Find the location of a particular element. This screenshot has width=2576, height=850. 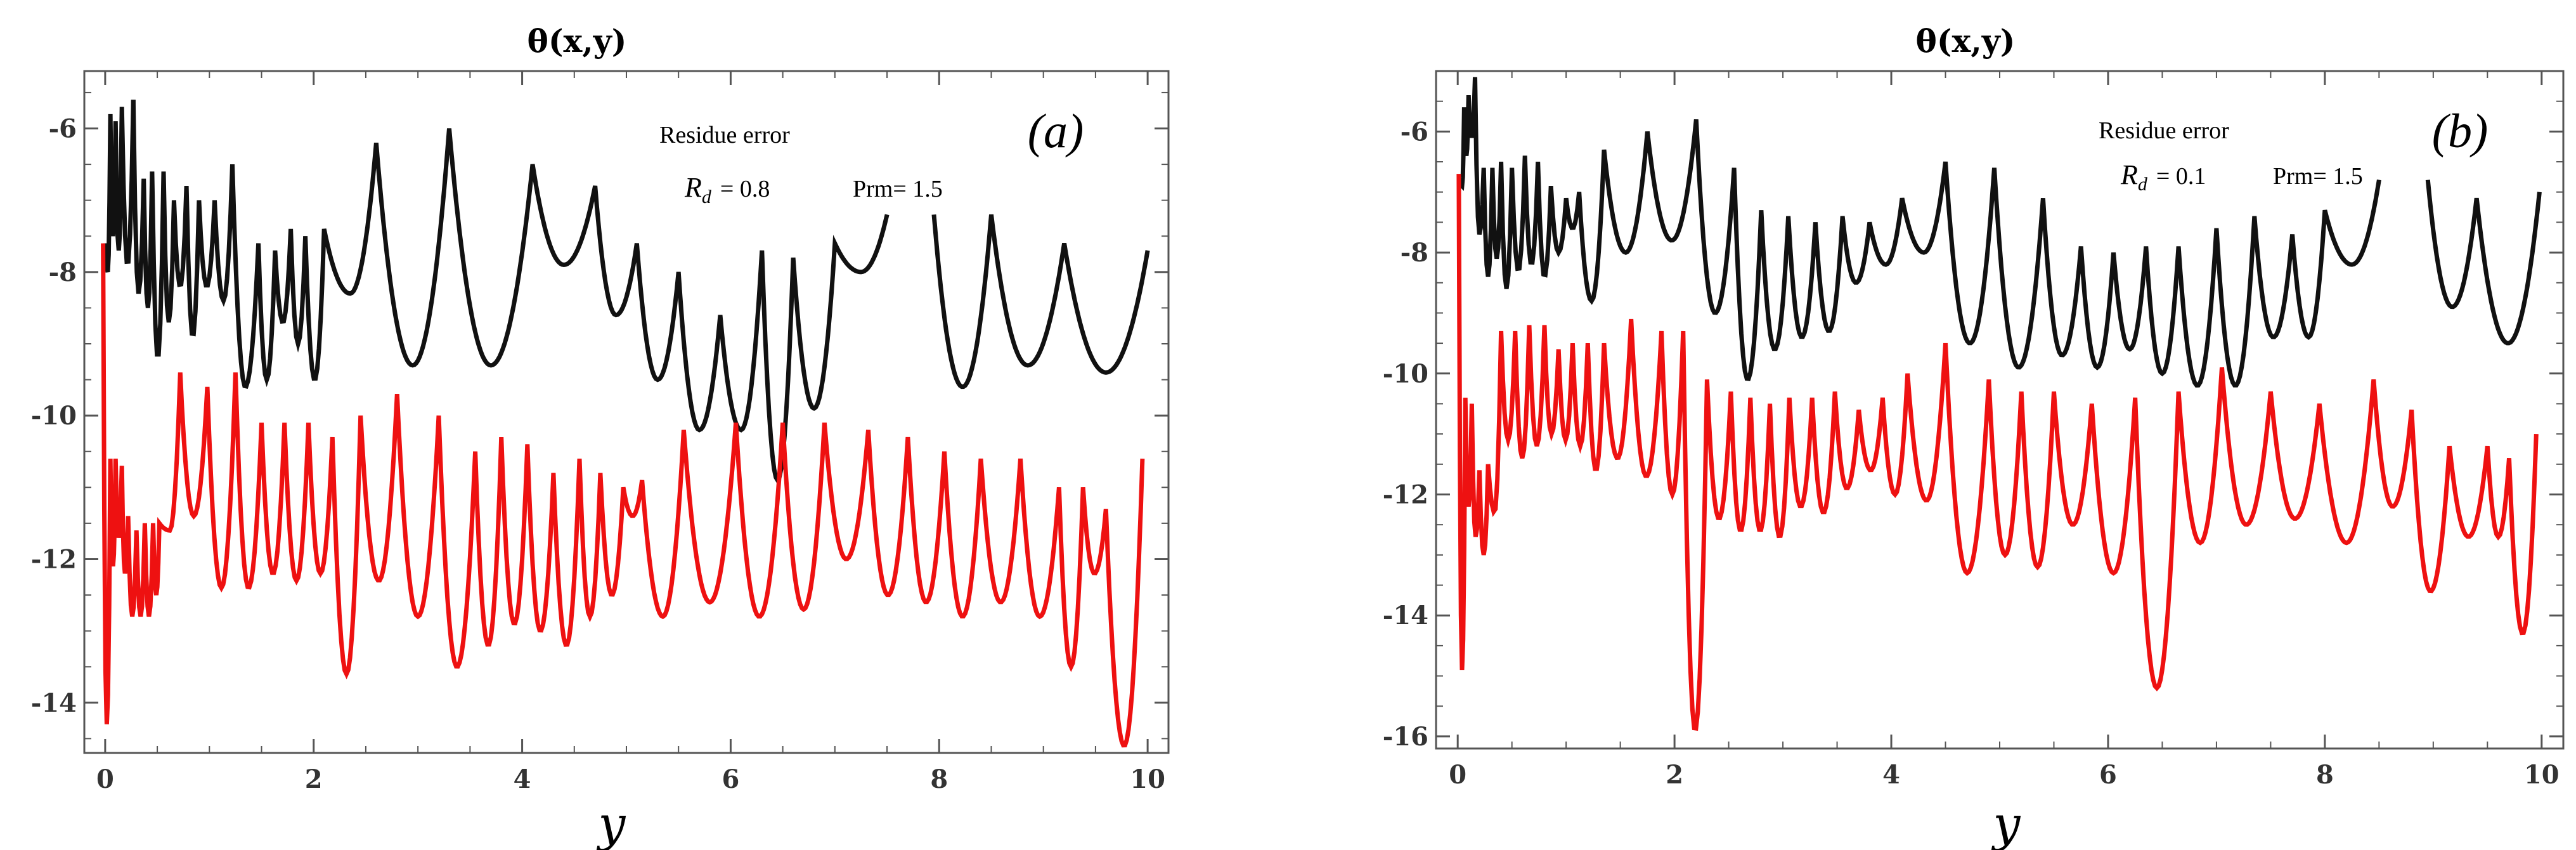

panel-label-a: (a) is located at coordinates (1056, 132).